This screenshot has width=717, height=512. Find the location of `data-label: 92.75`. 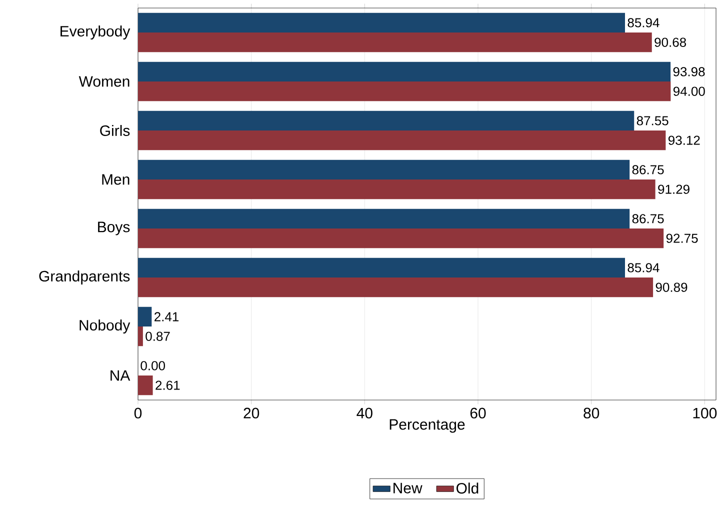

data-label: 92.75 is located at coordinates (682, 238).